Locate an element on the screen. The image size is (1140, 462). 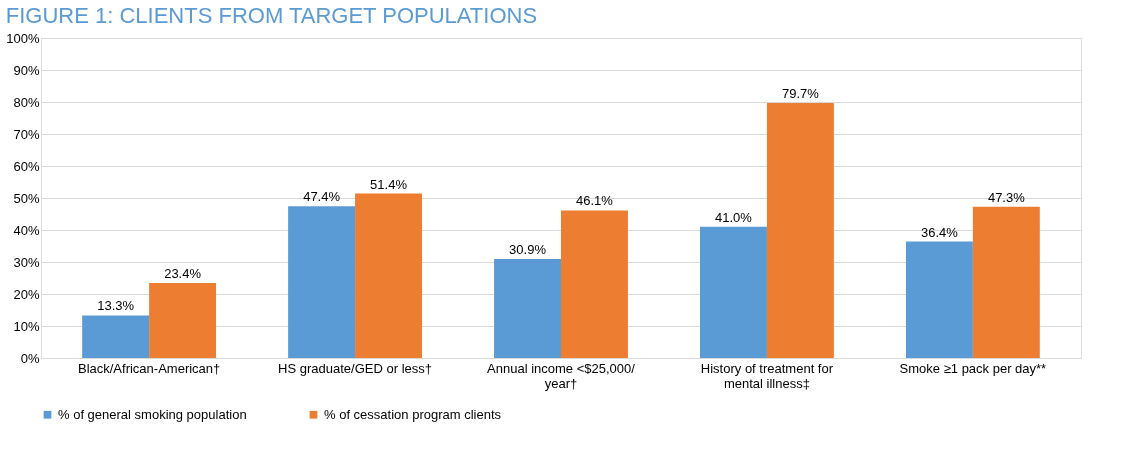
y-tick-label: 70% is located at coordinates (26, 134).